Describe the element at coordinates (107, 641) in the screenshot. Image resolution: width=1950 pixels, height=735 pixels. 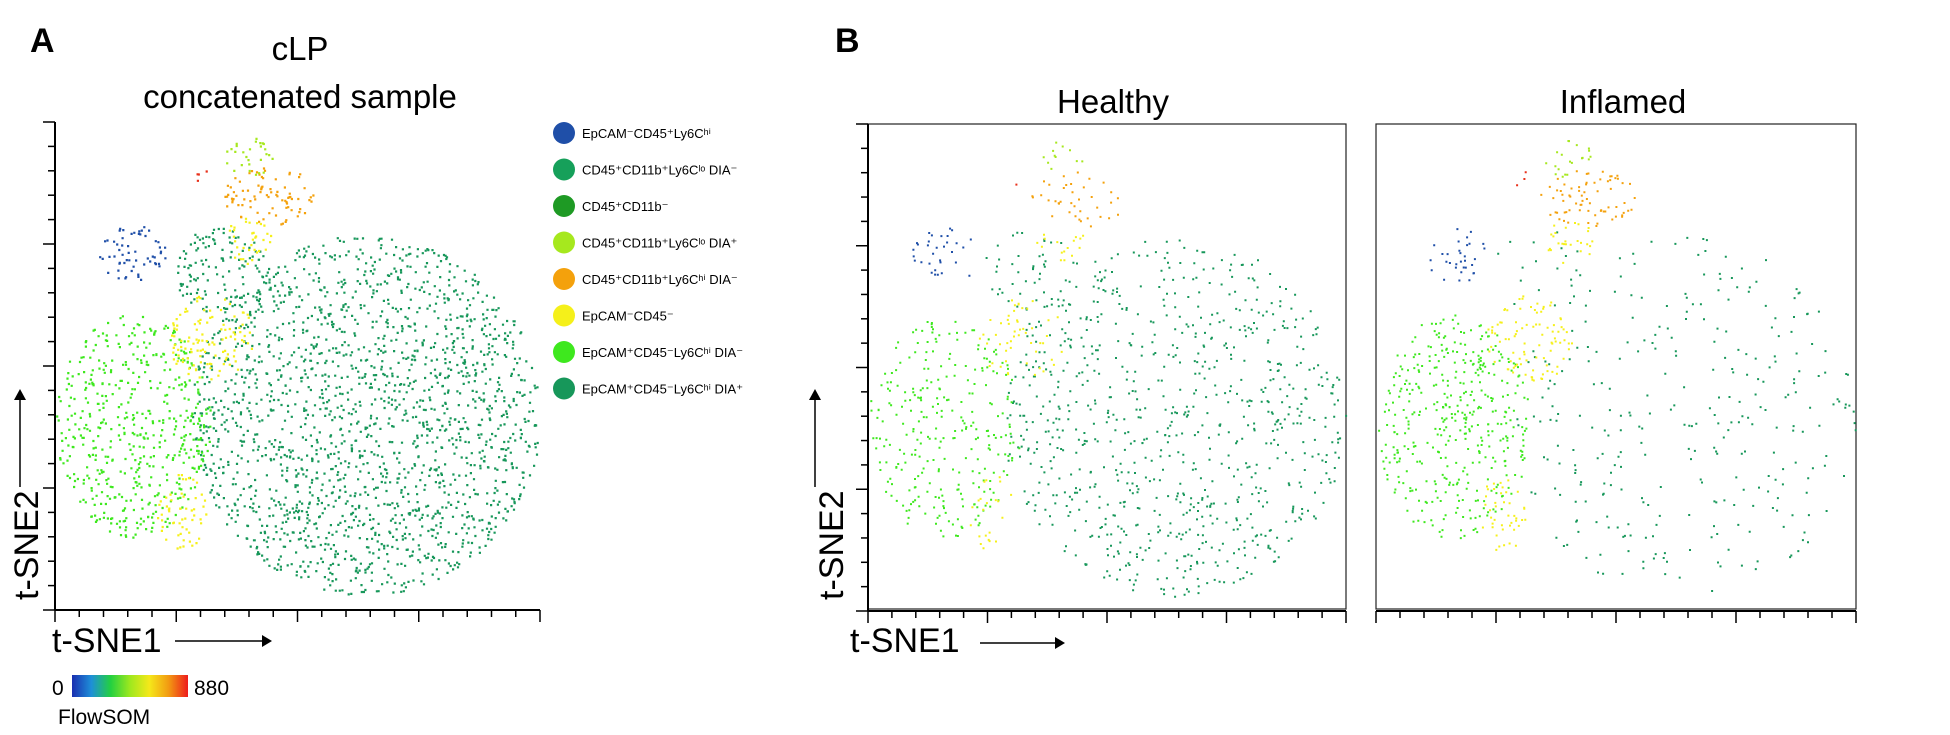
I see `panel-a-xlabel: t-SNE1` at that location.